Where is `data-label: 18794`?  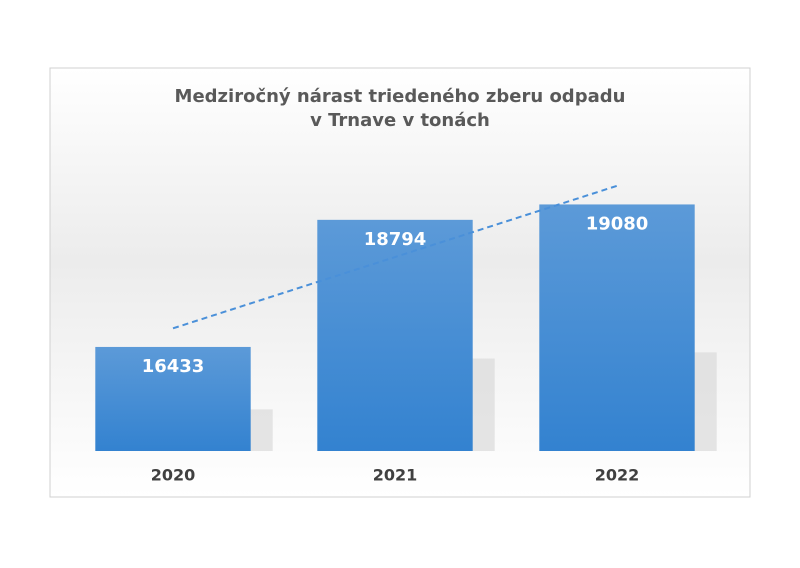 data-label: 18794 is located at coordinates (395, 239).